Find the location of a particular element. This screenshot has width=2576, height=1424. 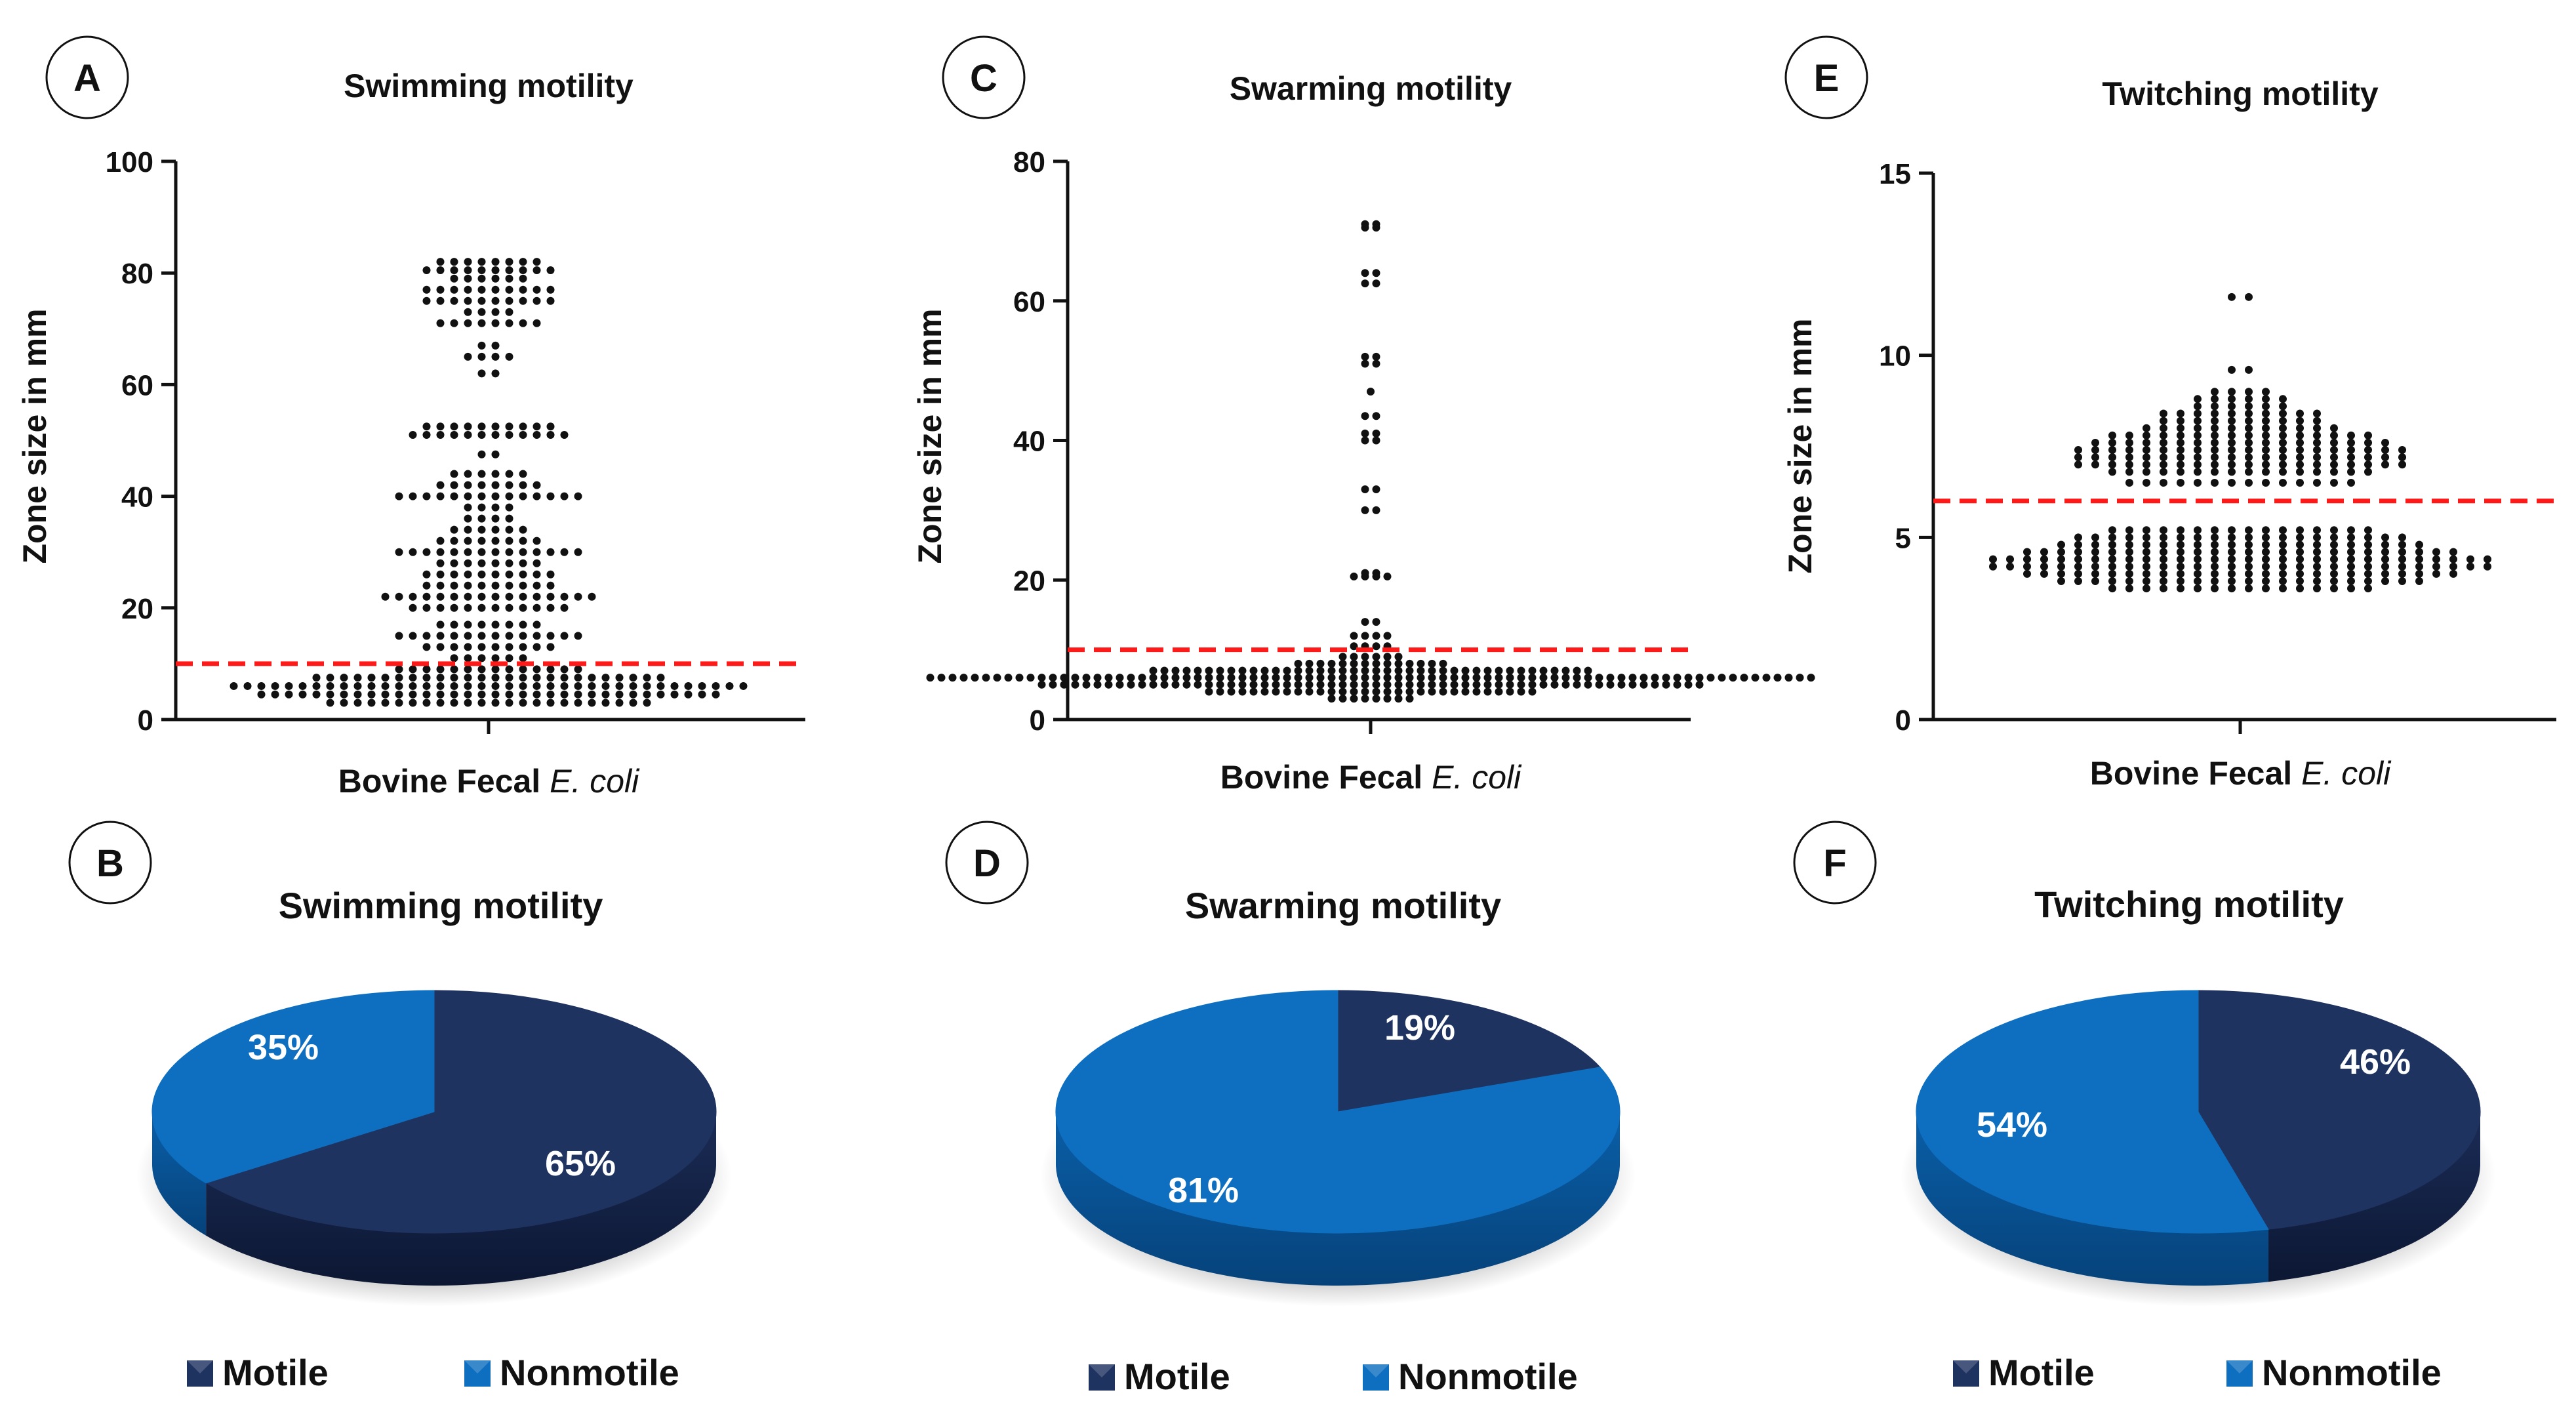

y-tick-label: 15 is located at coordinates (1895, 174).